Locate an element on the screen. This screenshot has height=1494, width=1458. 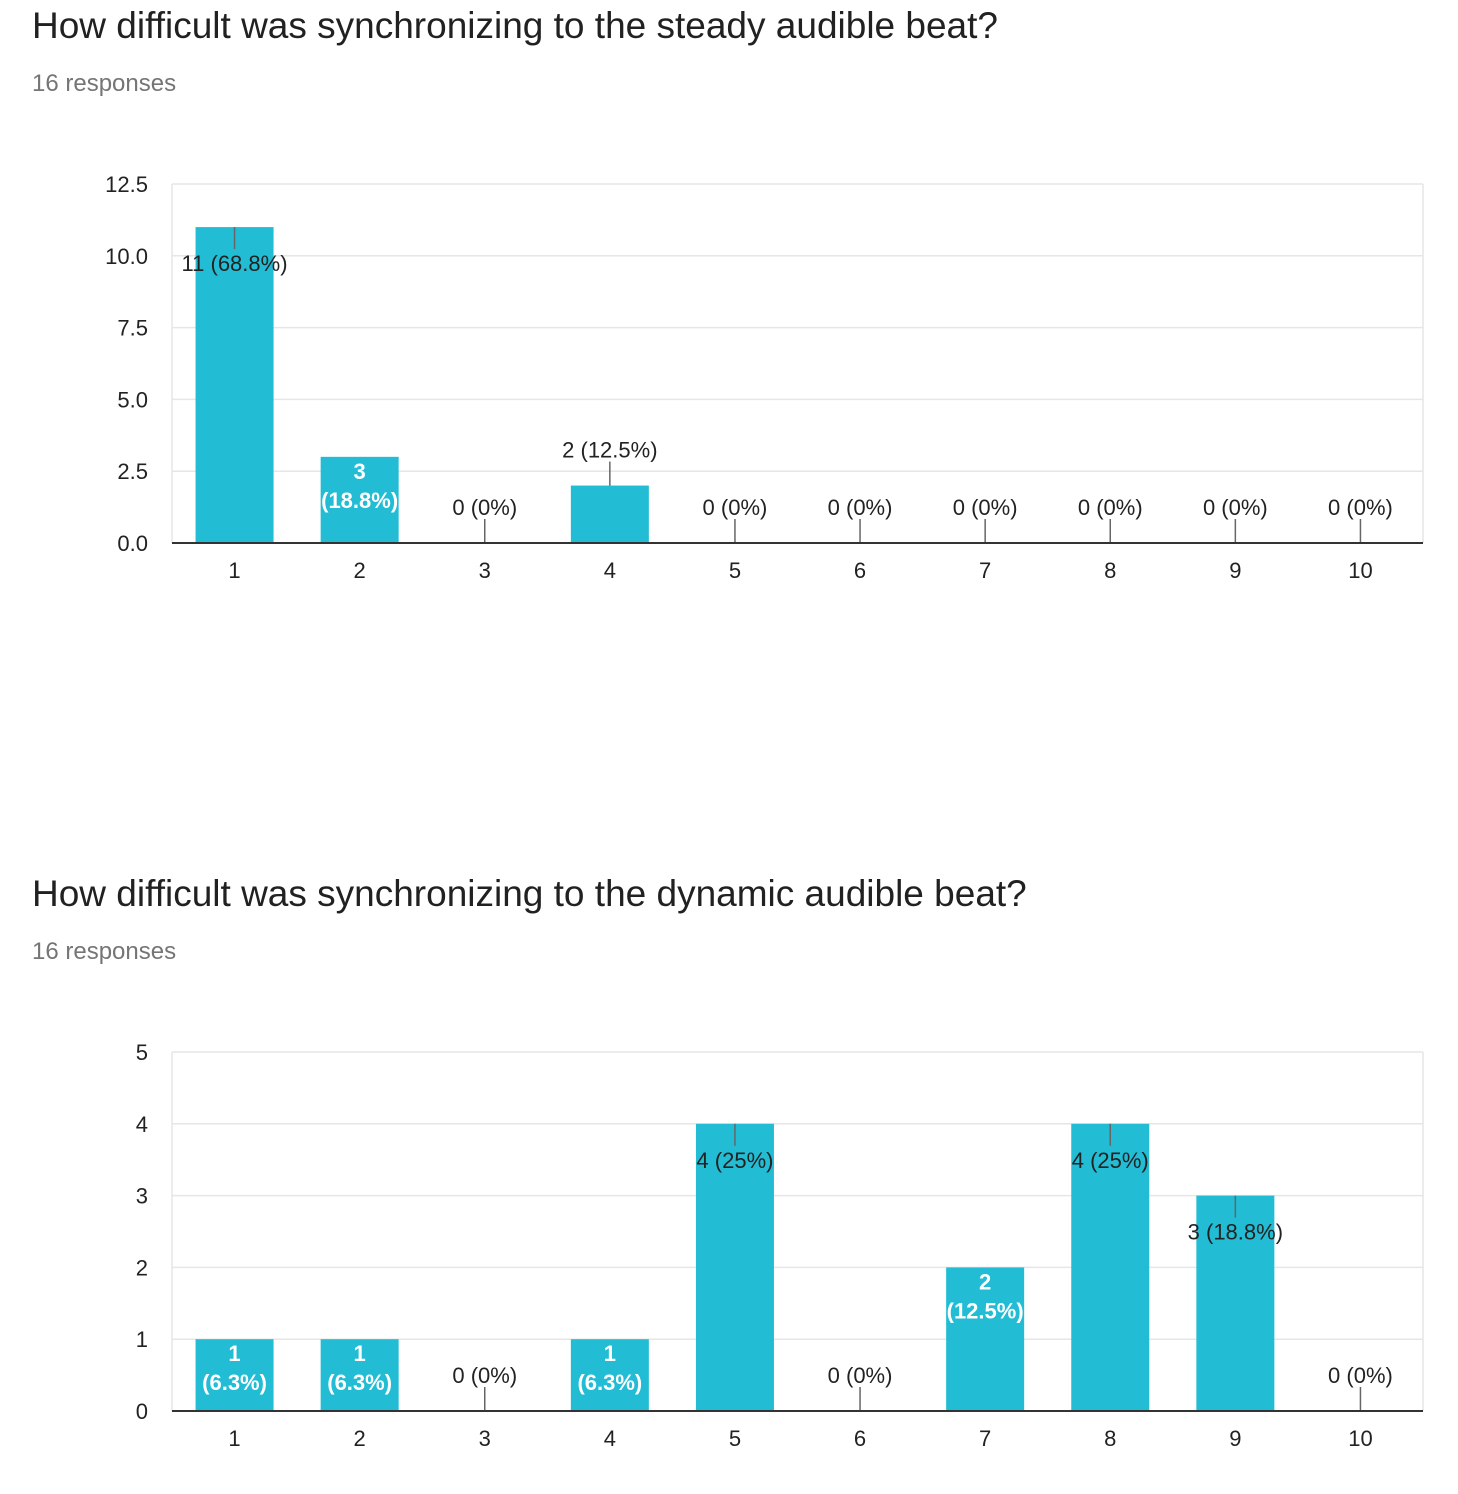
y-axis: 0 1 2 3 4 5 is located at coordinates (142, 1232).